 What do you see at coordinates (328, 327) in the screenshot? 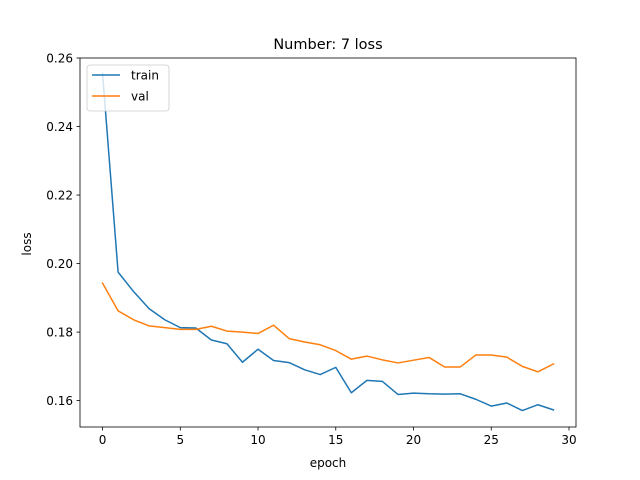
I see `series-line-val` at bounding box center [328, 327].